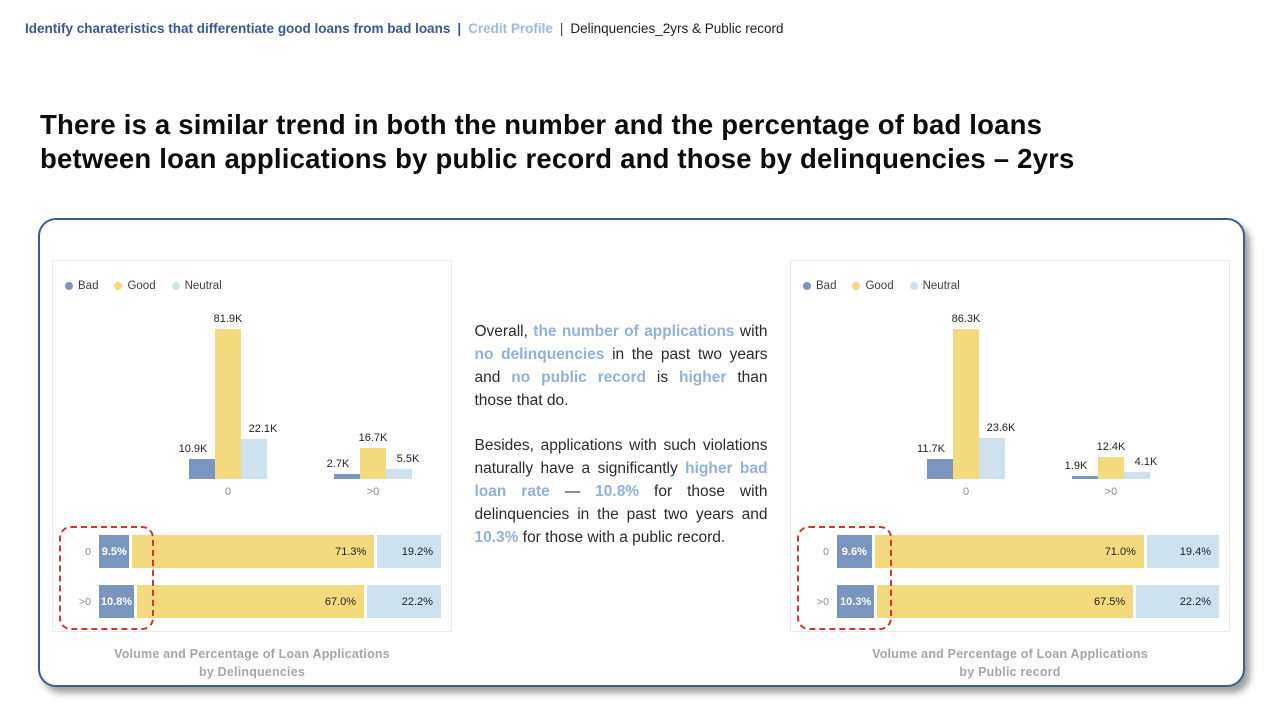  I want to click on good-segment: 67.5%, so click(1005, 601).